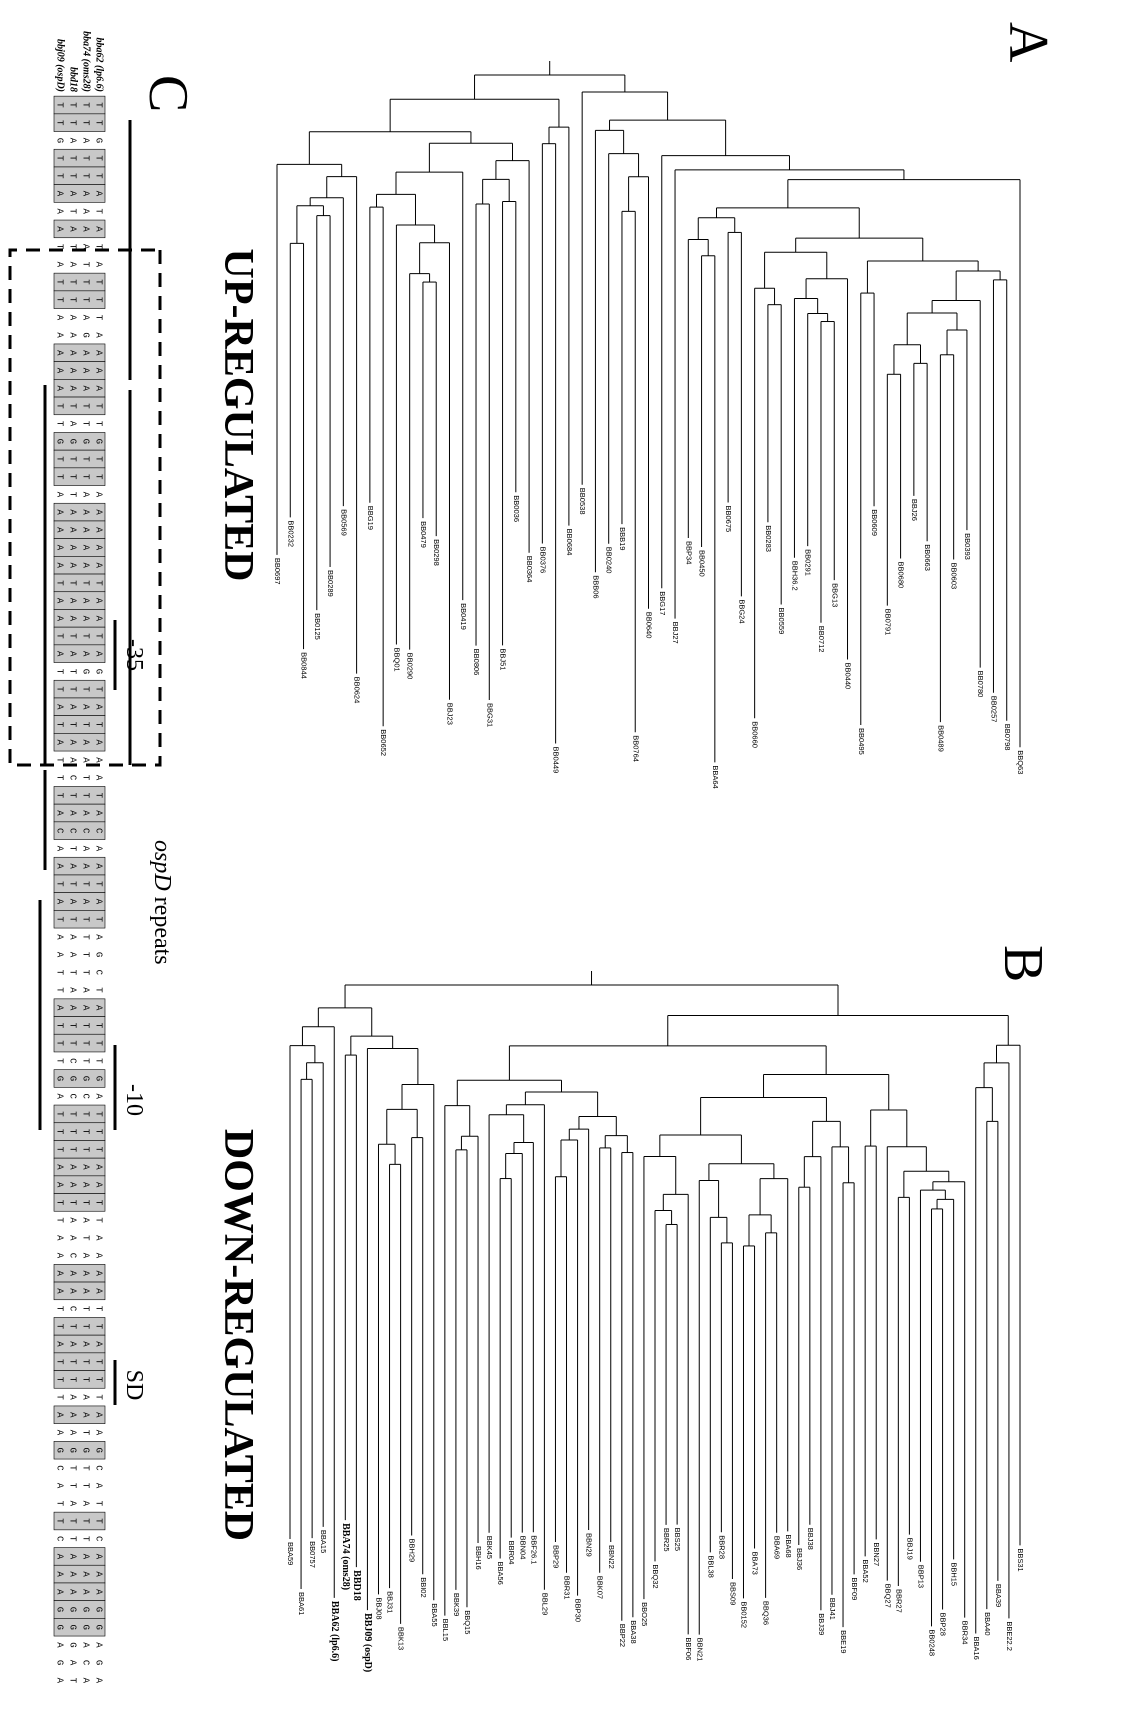 The height and width of the screenshot is (1714, 1135). Describe the element at coordinates (423, 1587) in the screenshot. I see `leaf-label: BBI02` at that location.